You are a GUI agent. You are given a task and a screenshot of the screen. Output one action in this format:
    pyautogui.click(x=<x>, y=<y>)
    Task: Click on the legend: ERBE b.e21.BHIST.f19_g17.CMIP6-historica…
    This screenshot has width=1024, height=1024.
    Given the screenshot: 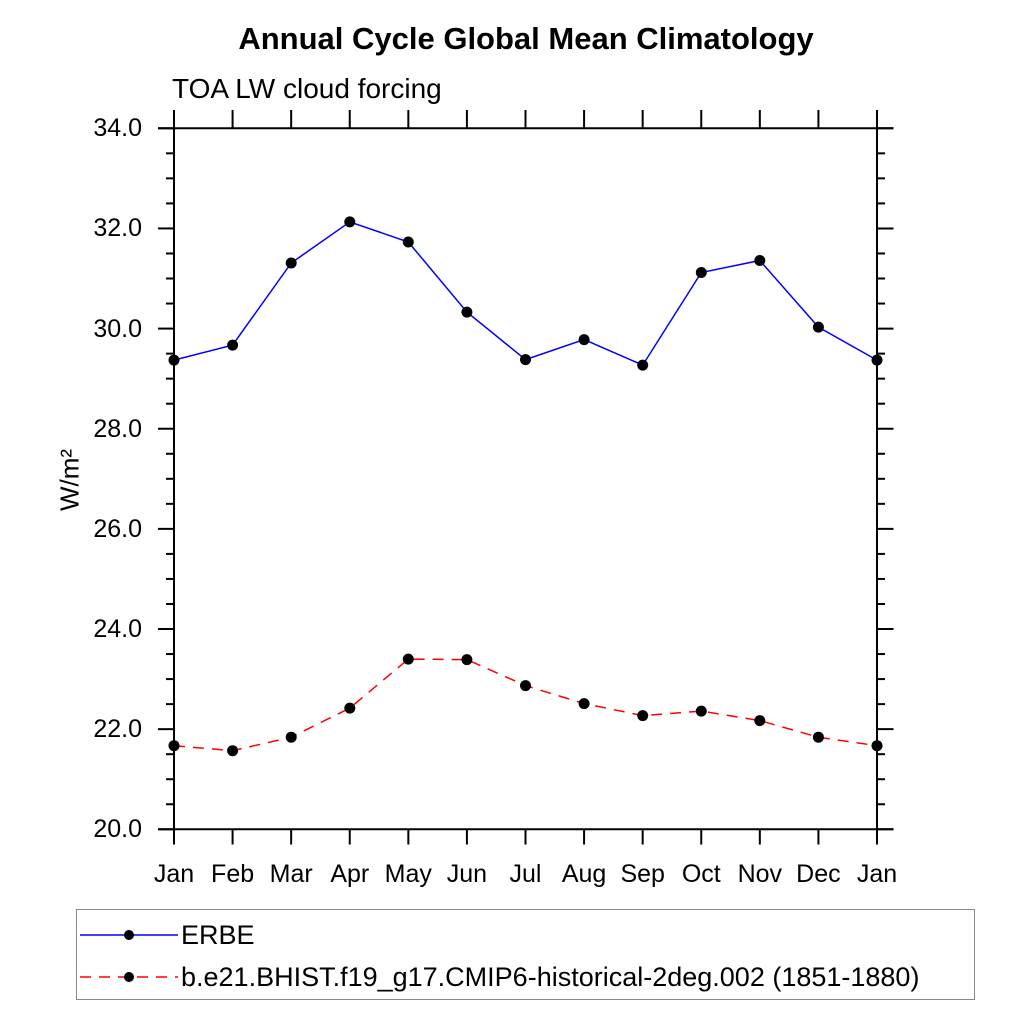 What is the action you would take?
    pyautogui.click(x=525, y=954)
    